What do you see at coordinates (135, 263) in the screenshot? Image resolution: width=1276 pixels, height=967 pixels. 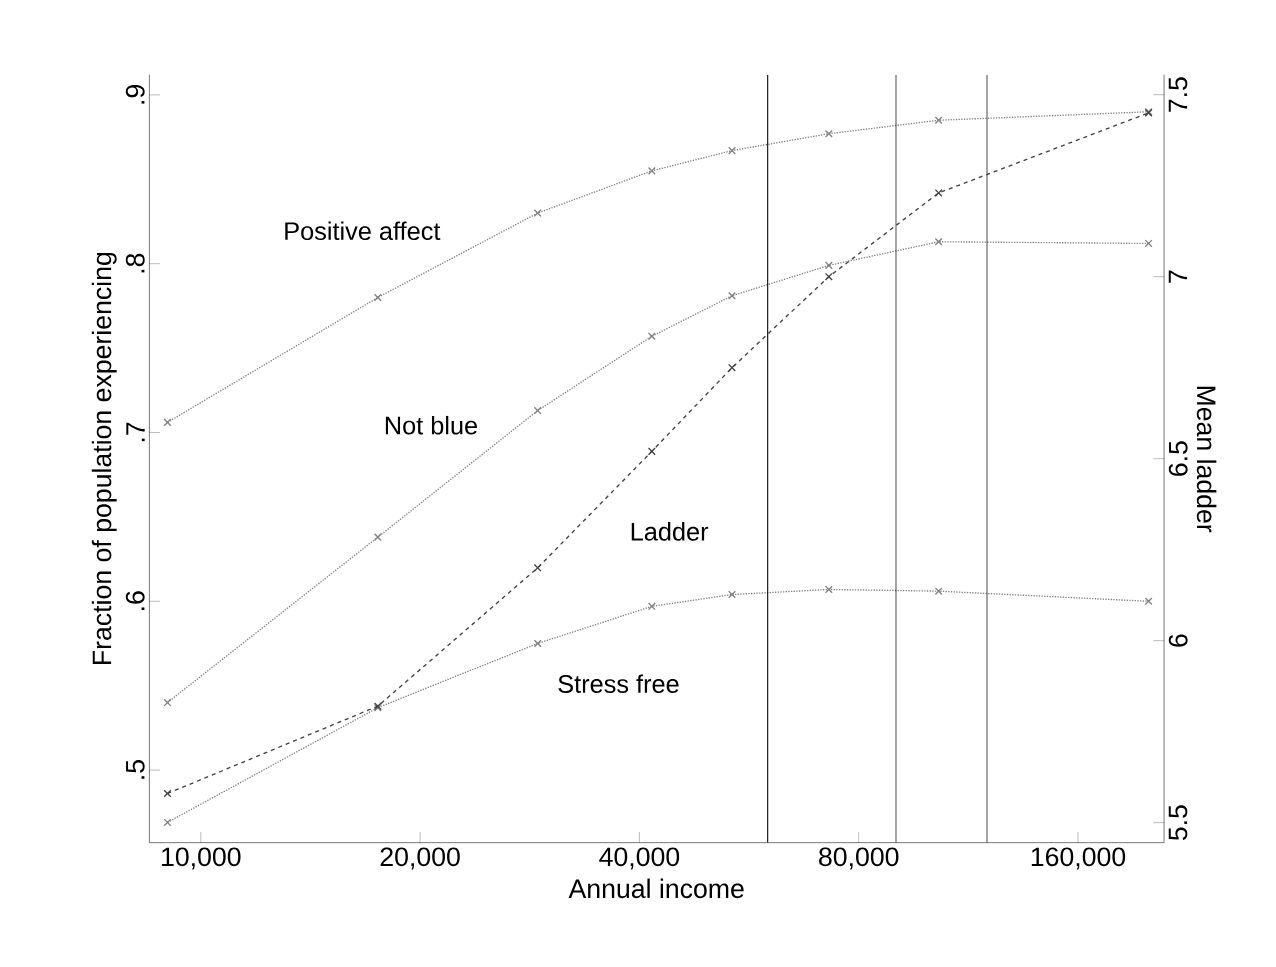 I see `y-tick-label: .8` at bounding box center [135, 263].